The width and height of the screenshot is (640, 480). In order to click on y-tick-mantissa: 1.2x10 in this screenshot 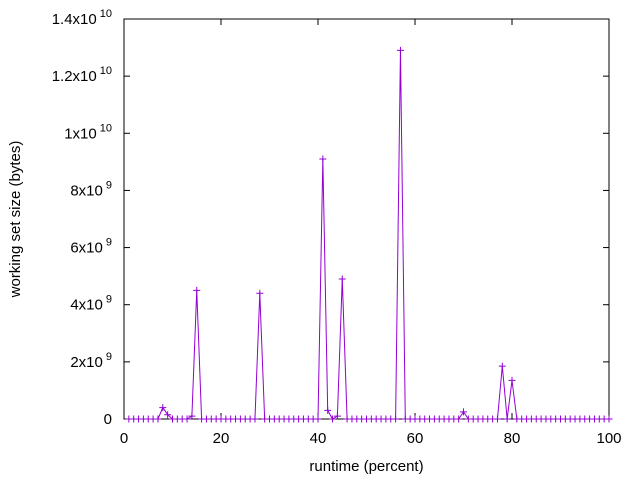, I will do `click(74, 76)`.